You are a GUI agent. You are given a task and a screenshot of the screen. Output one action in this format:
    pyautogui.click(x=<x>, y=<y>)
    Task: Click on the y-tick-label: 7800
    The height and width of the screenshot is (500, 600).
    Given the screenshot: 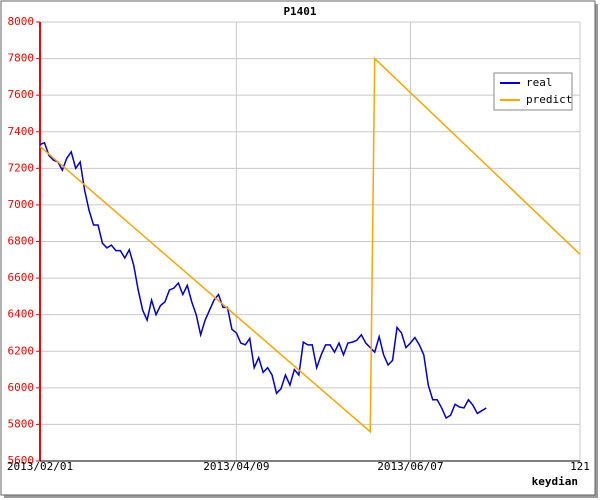 What is the action you would take?
    pyautogui.click(x=21, y=58)
    